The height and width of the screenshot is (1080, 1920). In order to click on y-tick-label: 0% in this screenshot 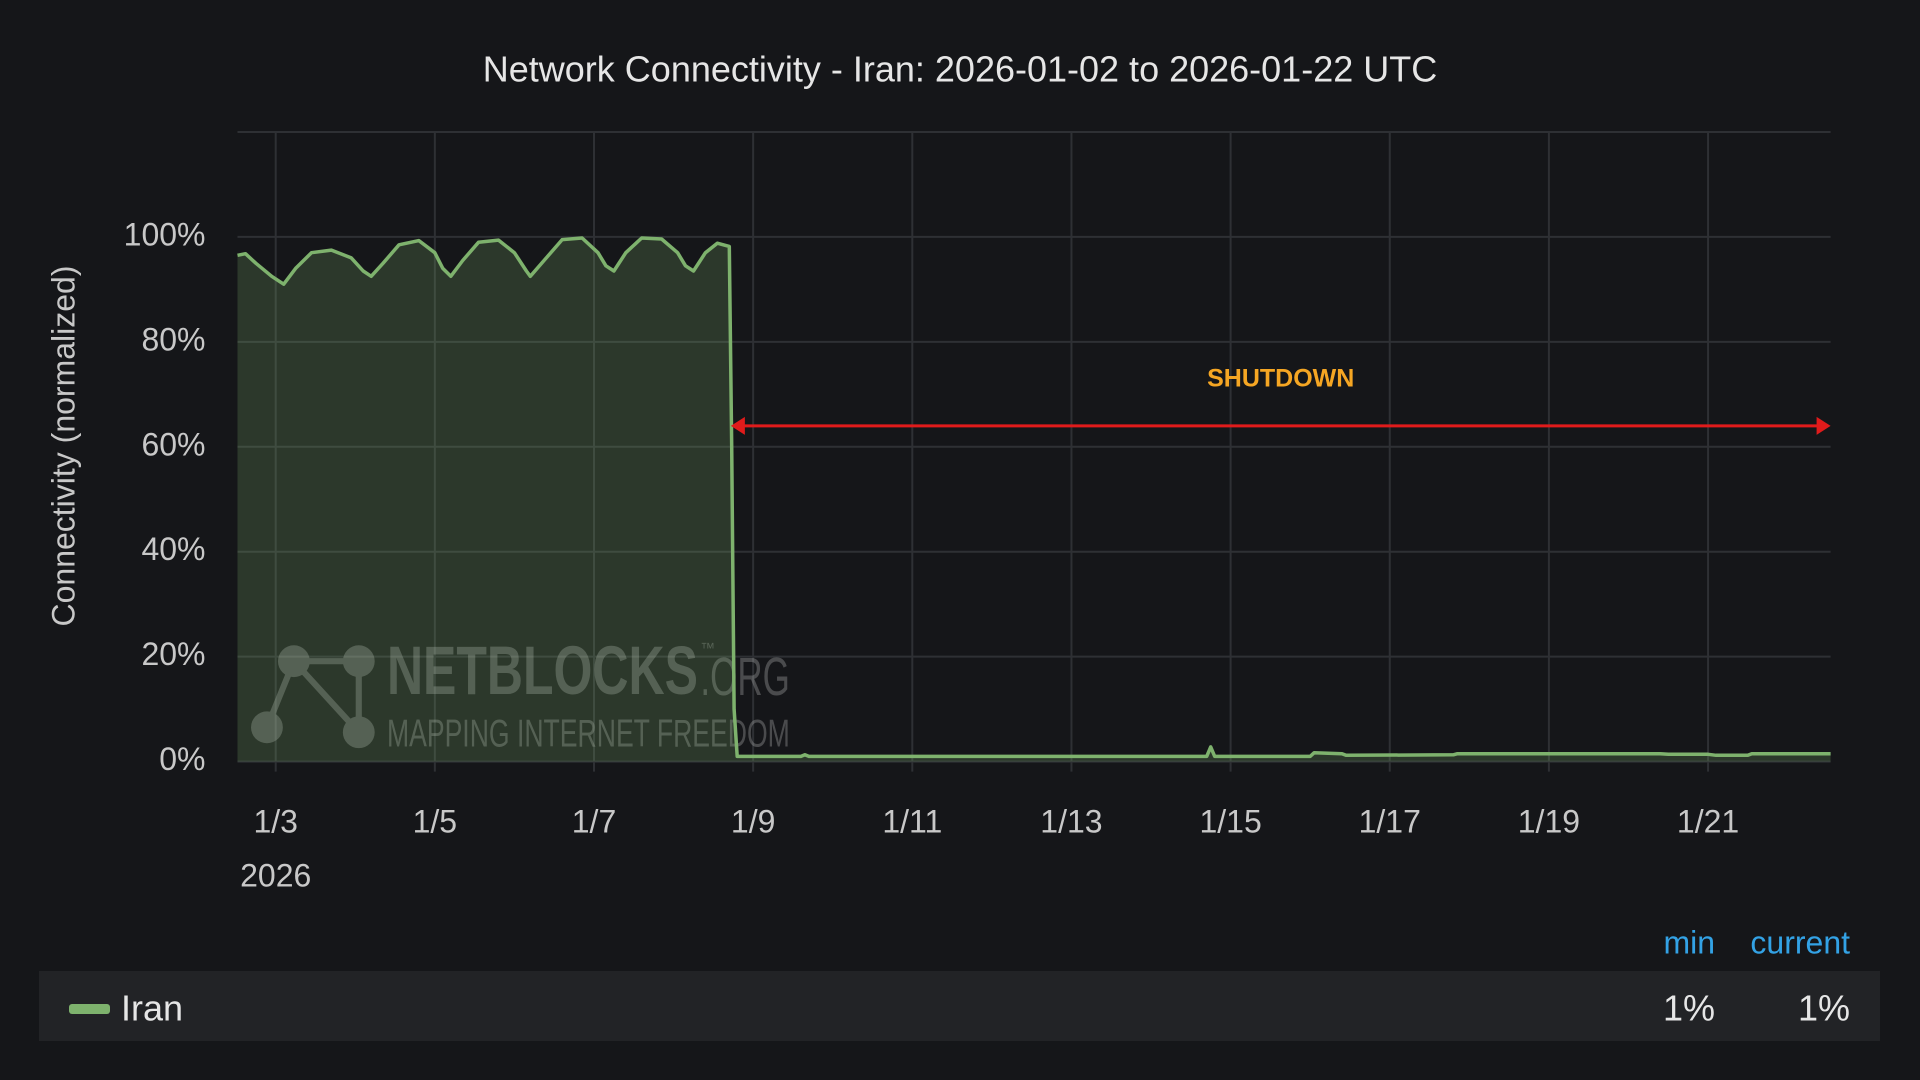, I will do `click(182, 759)`.